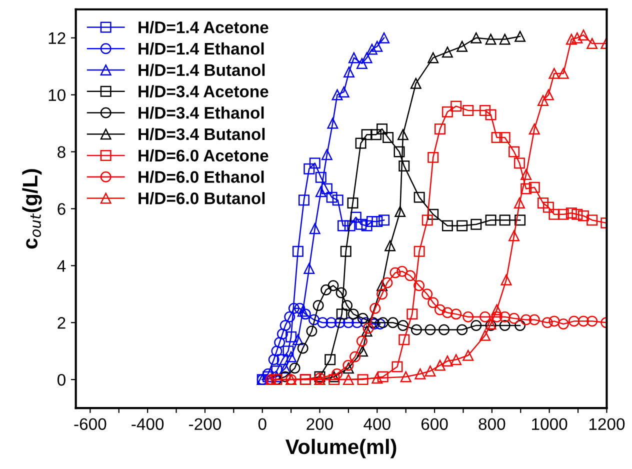 This screenshot has width=632, height=469. I want to click on legend-label: H/D=3.4 Acetone, so click(203, 91).